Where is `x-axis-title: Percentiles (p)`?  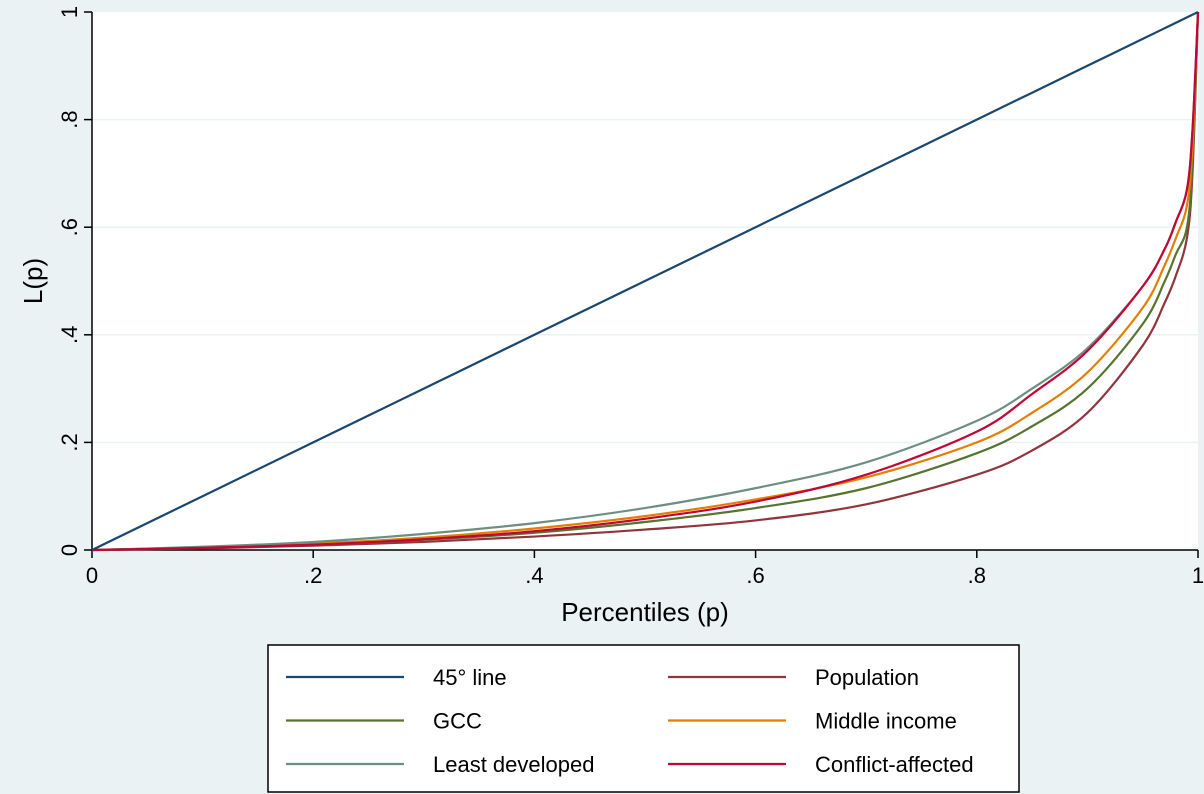 x-axis-title: Percentiles (p) is located at coordinates (645, 612).